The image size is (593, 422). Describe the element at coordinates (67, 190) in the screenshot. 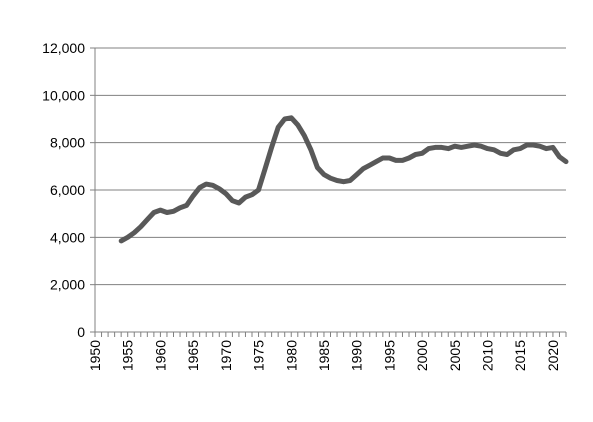

I see `y-tick-label: 6,000` at that location.